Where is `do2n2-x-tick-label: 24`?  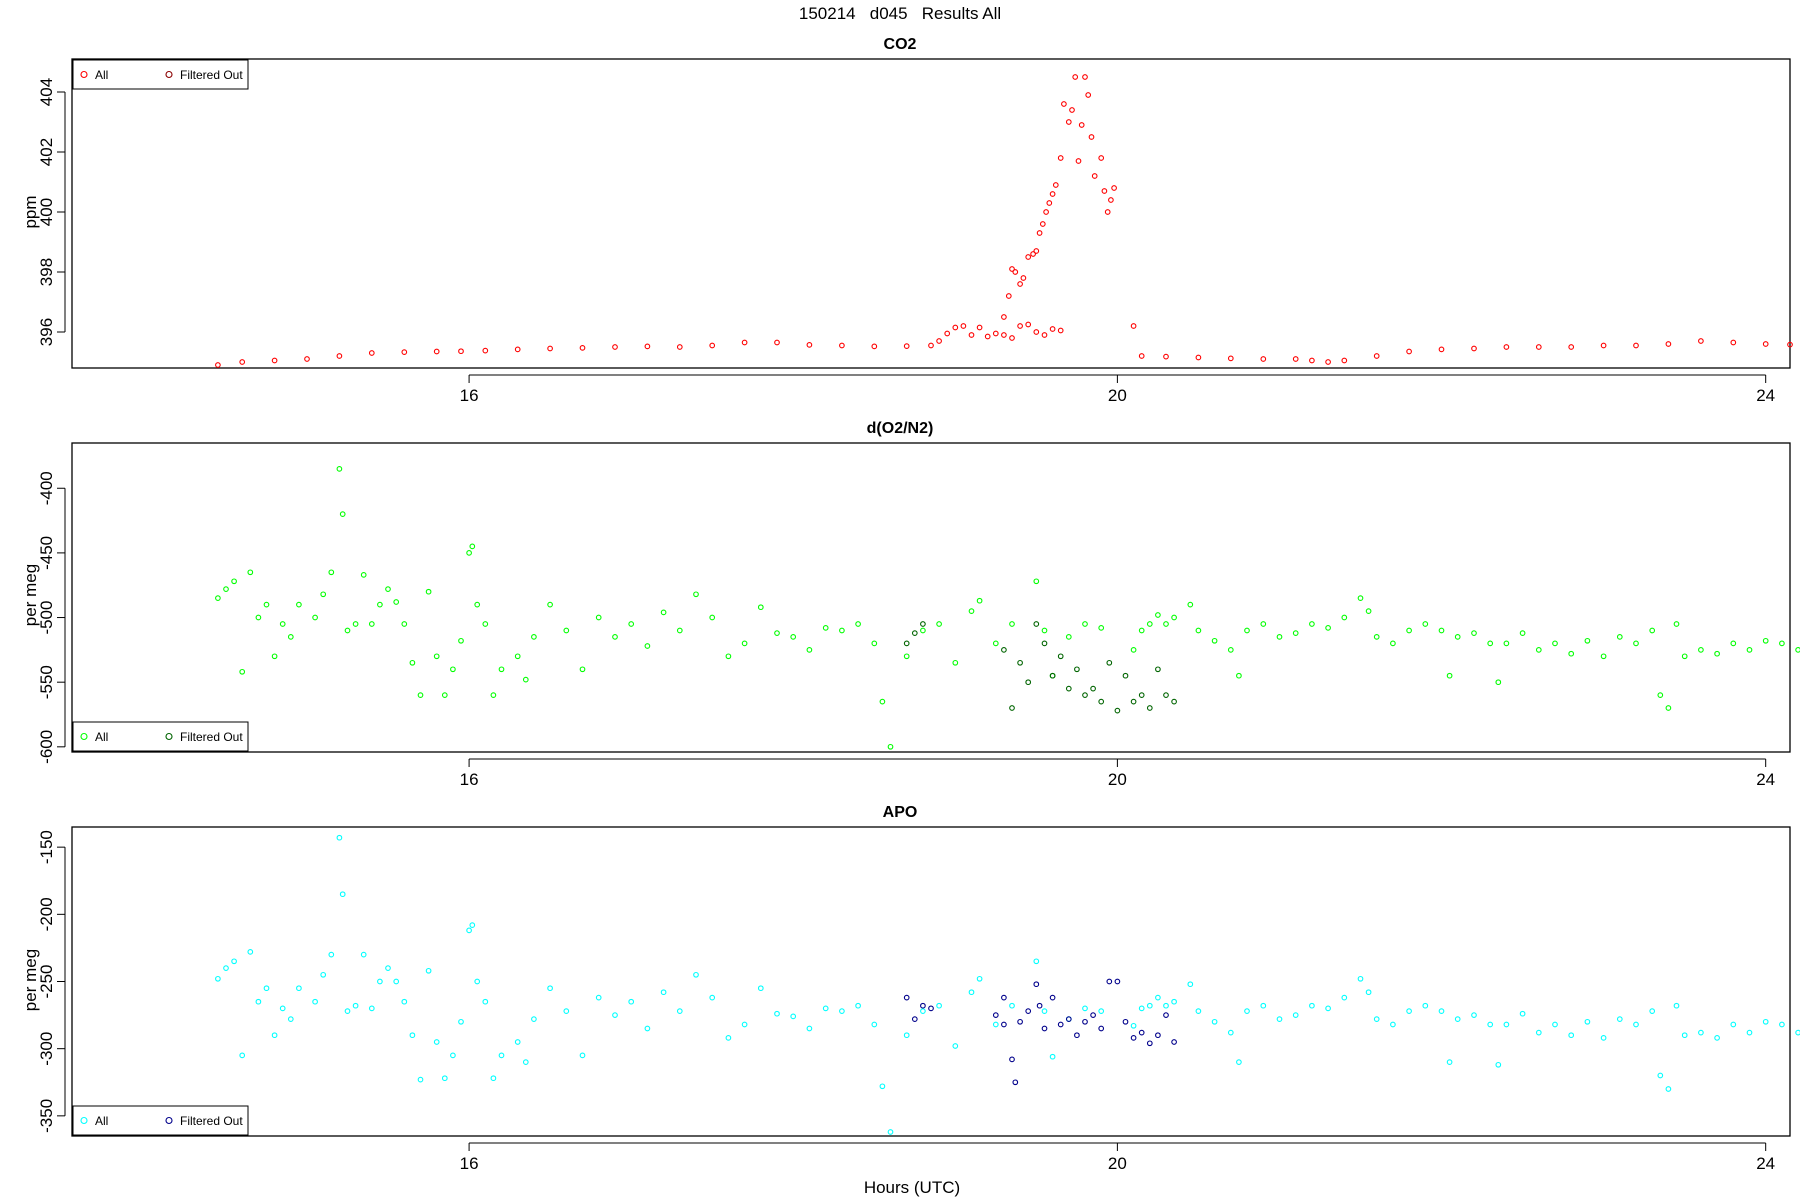 do2n2-x-tick-label: 24 is located at coordinates (1765, 779).